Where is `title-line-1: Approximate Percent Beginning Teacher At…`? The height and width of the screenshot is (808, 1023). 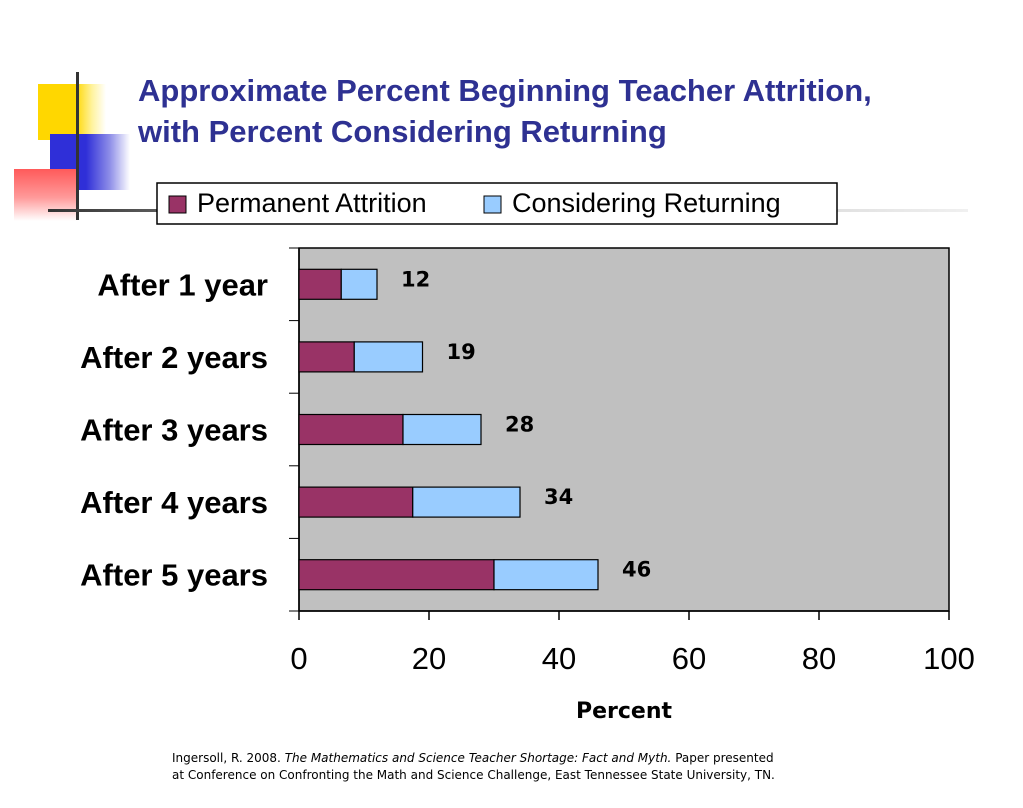 title-line-1: Approximate Percent Beginning Teacher At… is located at coordinates (505, 90).